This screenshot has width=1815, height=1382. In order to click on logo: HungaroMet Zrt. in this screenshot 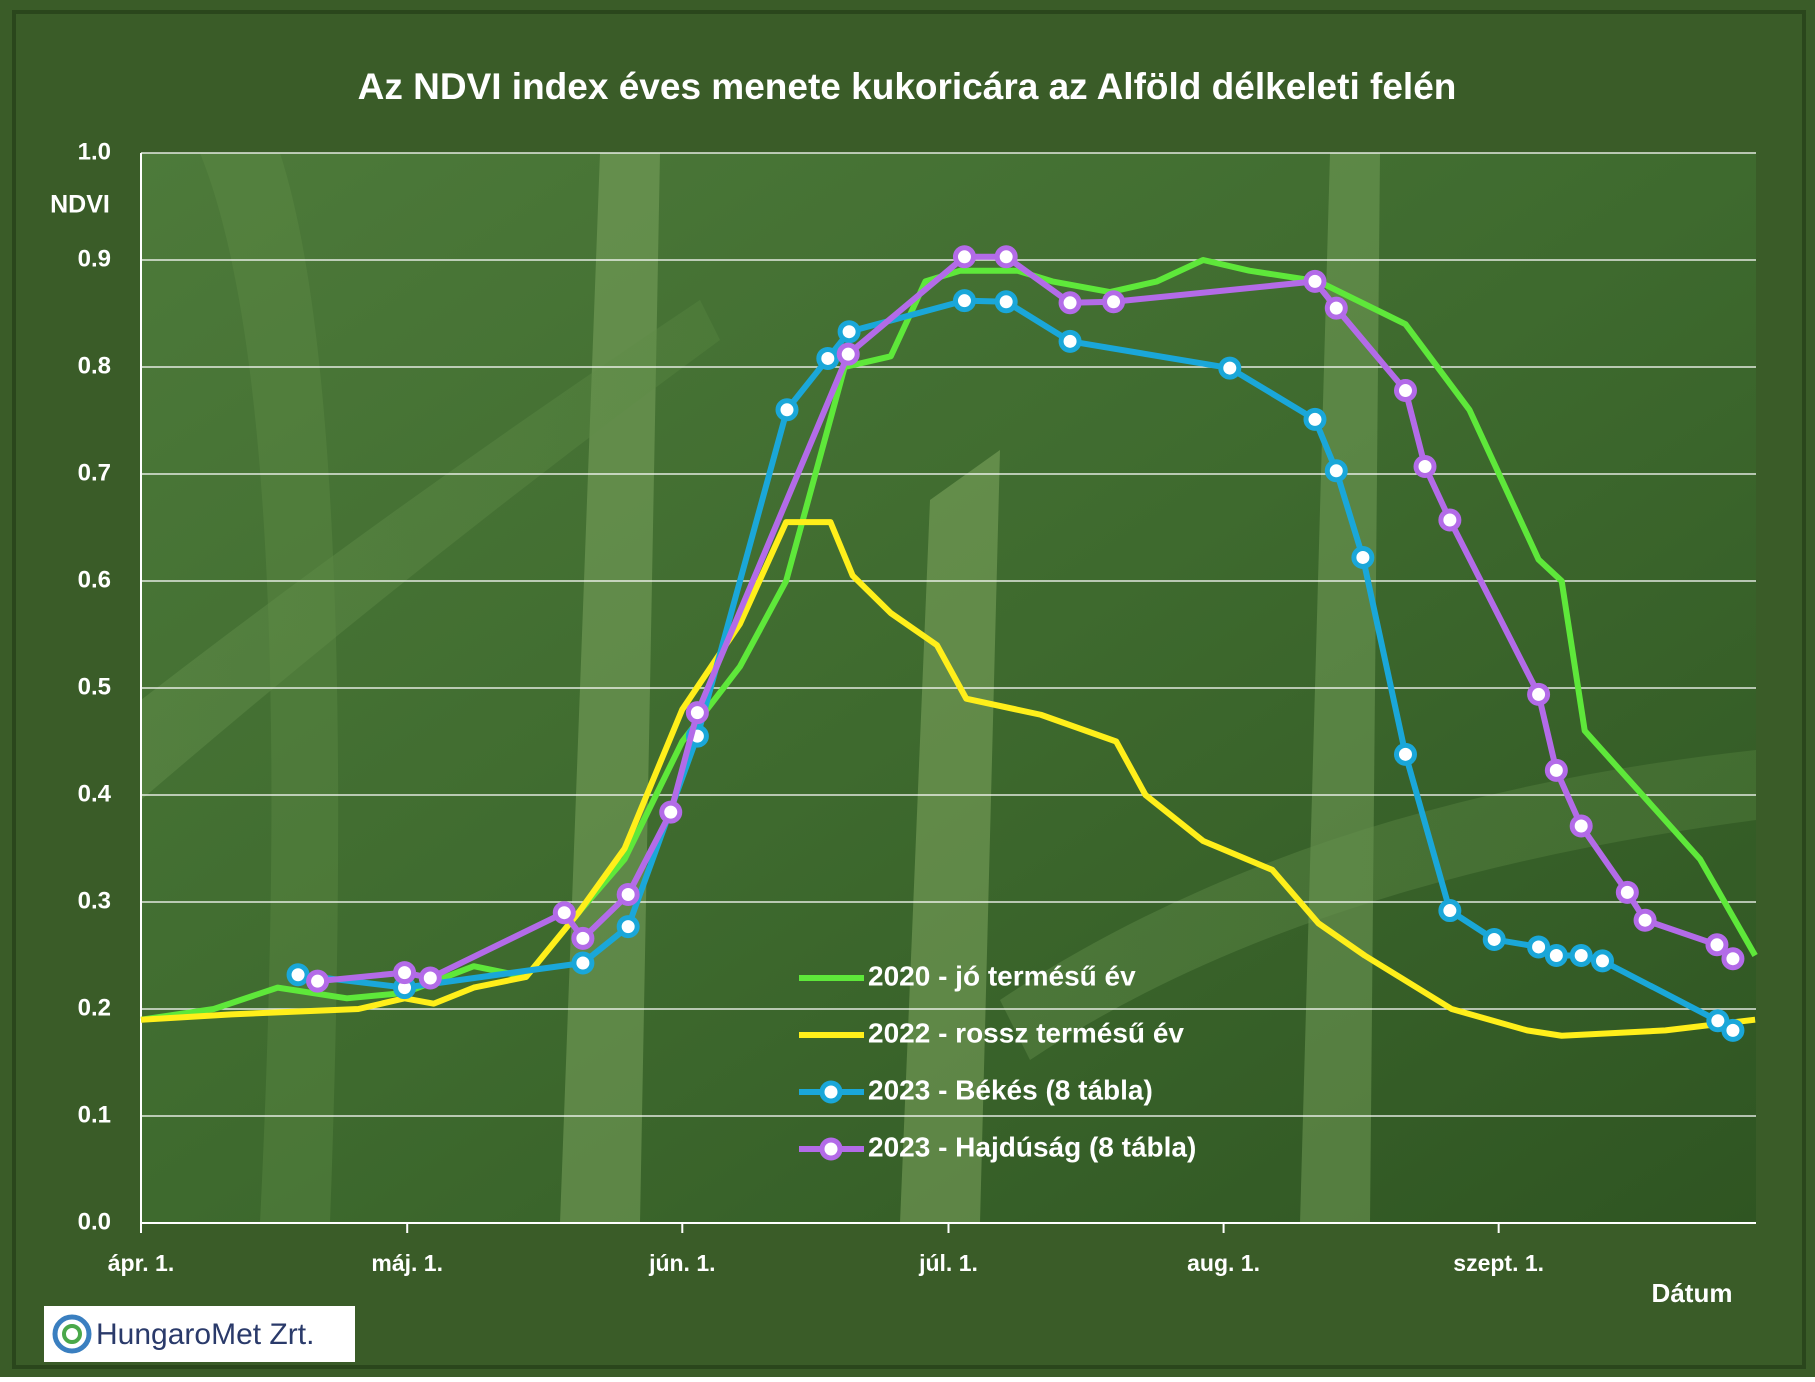, I will do `click(199, 1334)`.